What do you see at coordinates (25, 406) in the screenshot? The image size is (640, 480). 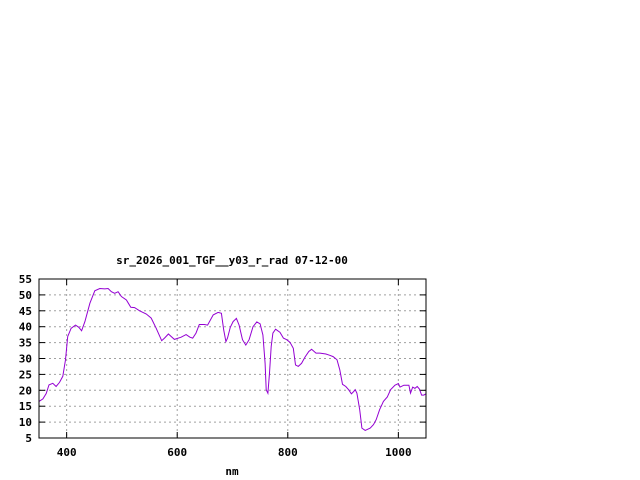 I see `y-tick-label: 15` at bounding box center [25, 406].